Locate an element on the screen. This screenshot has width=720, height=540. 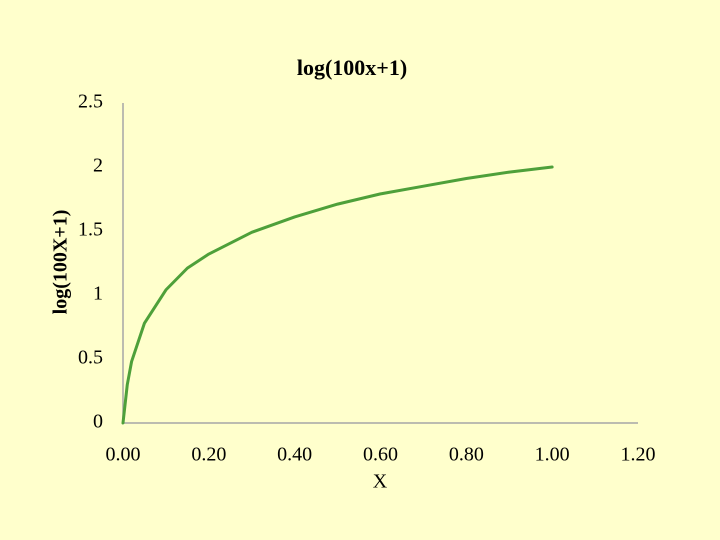
y-axis-title: log(100X+1) is located at coordinates (61, 262).